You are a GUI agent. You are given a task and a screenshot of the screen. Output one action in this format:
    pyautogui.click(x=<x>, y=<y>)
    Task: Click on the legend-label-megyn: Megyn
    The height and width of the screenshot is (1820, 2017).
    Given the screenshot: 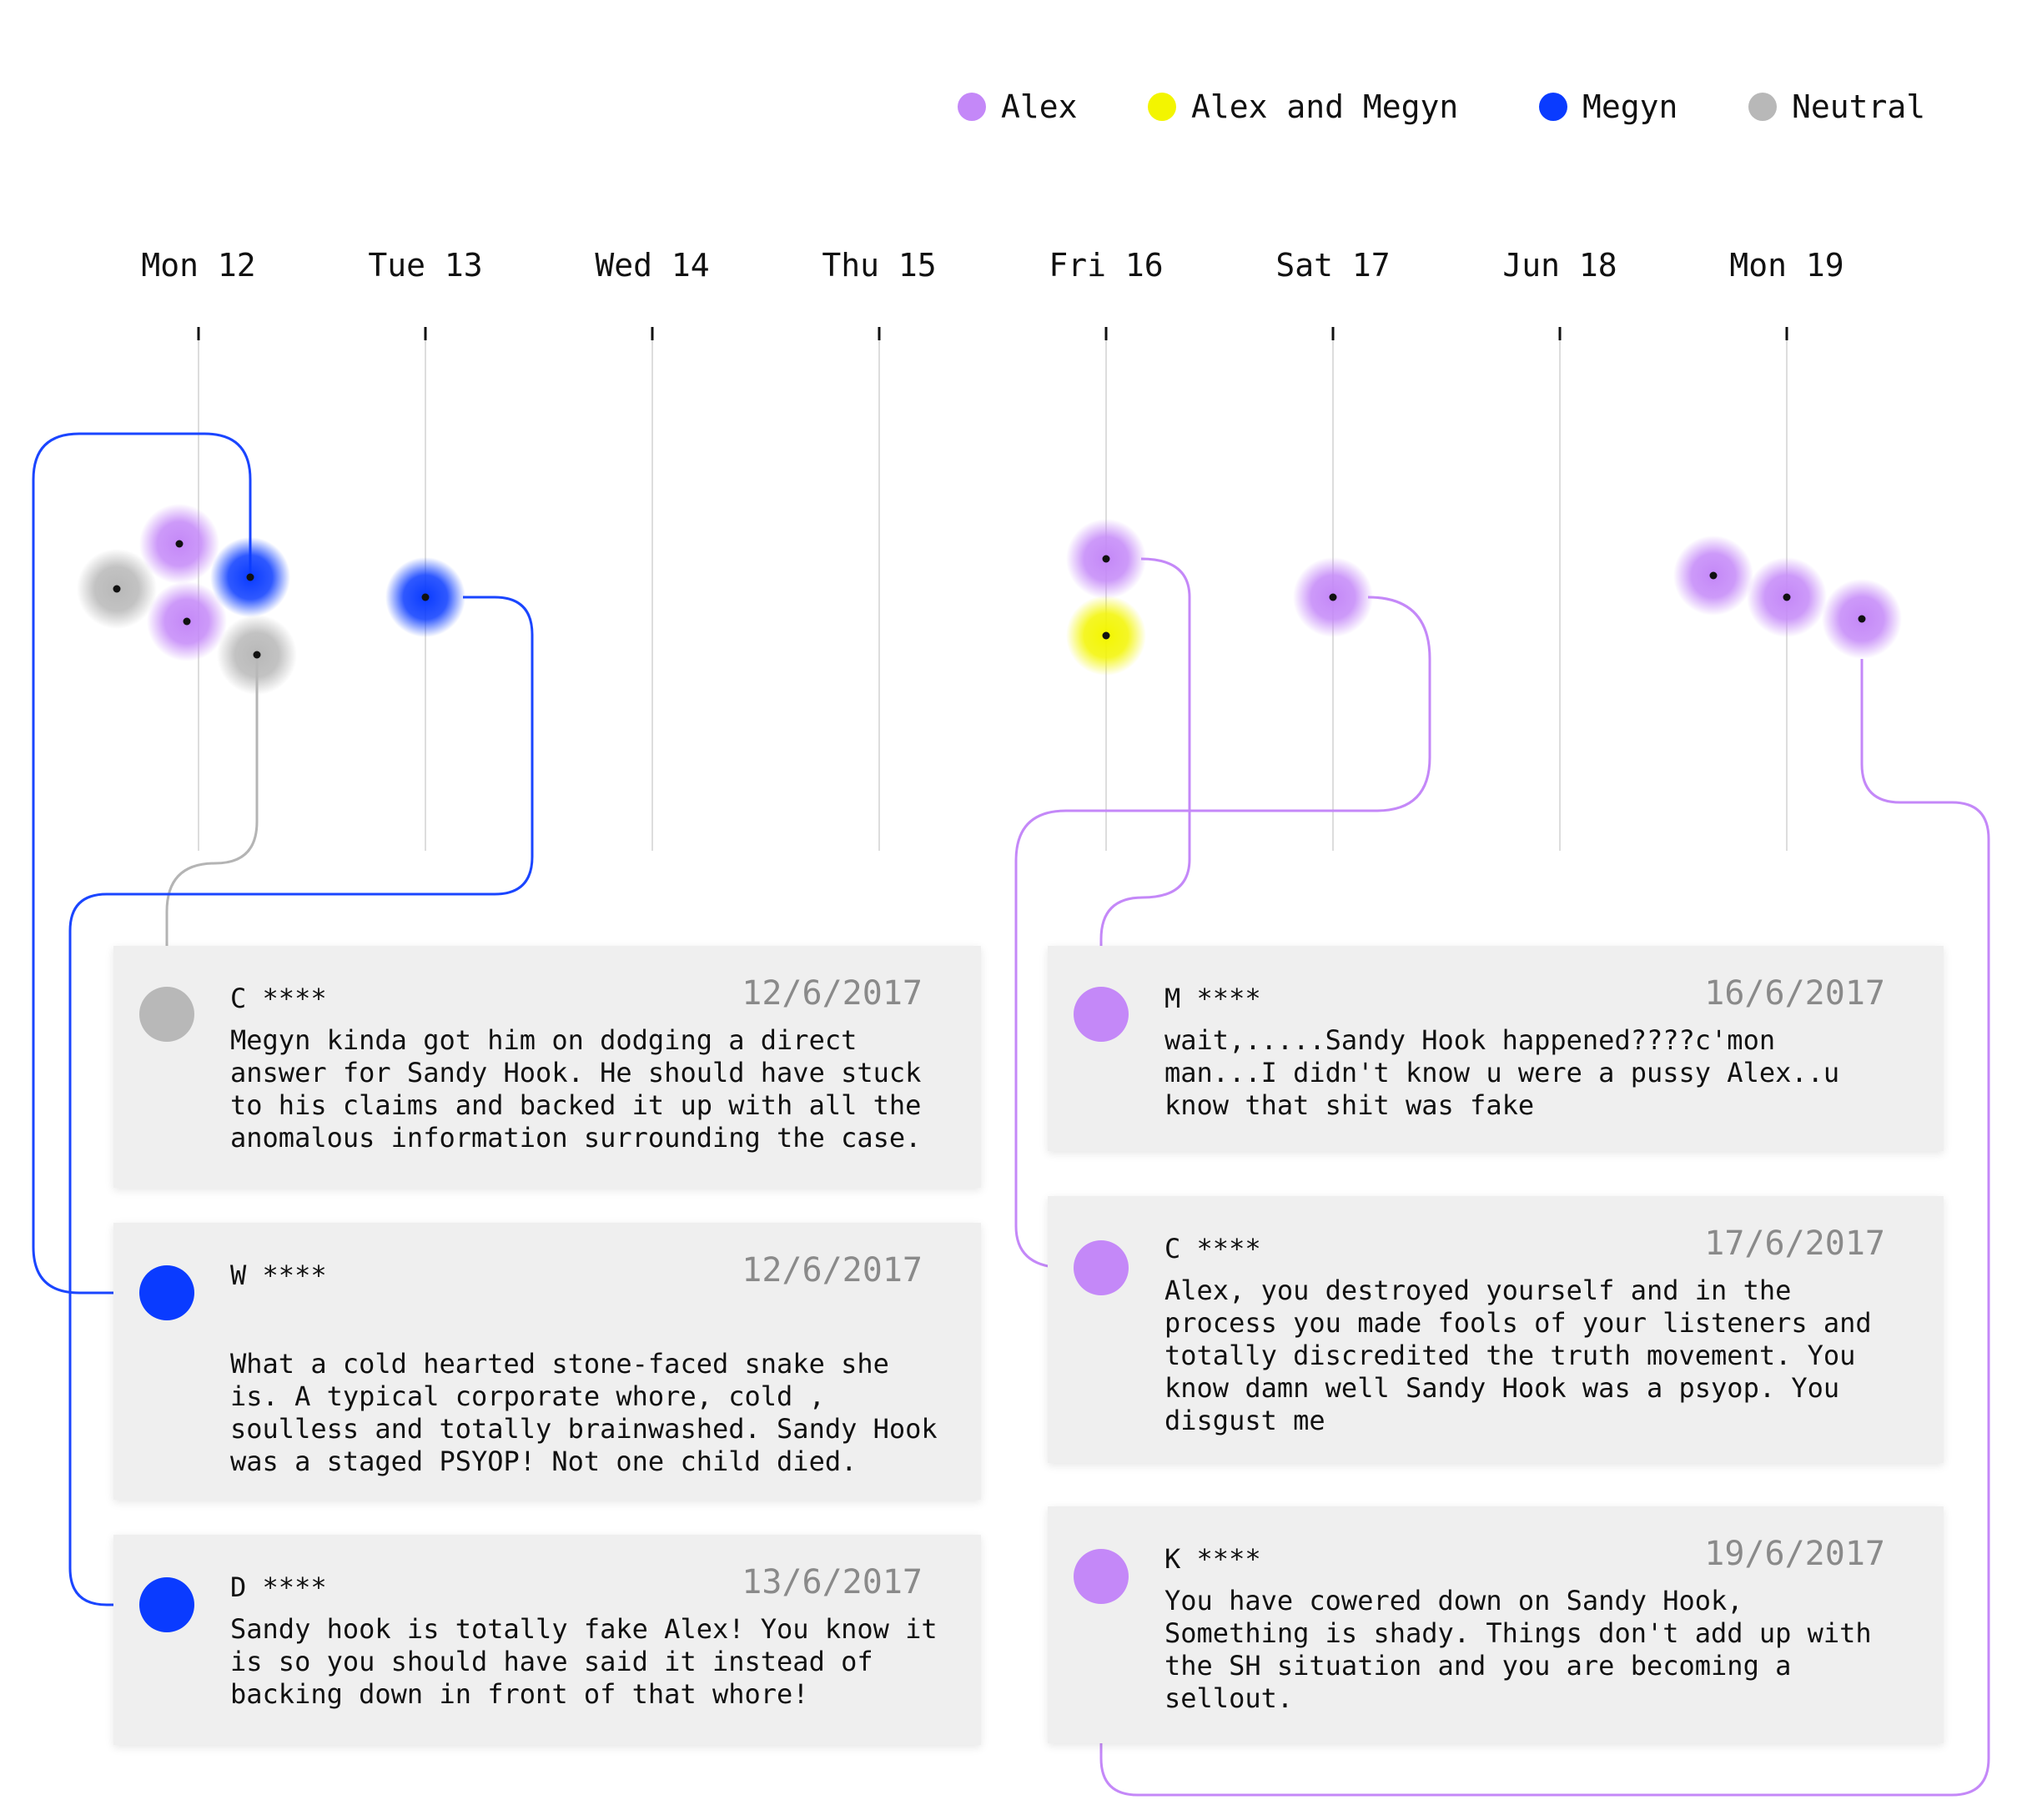 What is the action you would take?
    pyautogui.click(x=1630, y=106)
    